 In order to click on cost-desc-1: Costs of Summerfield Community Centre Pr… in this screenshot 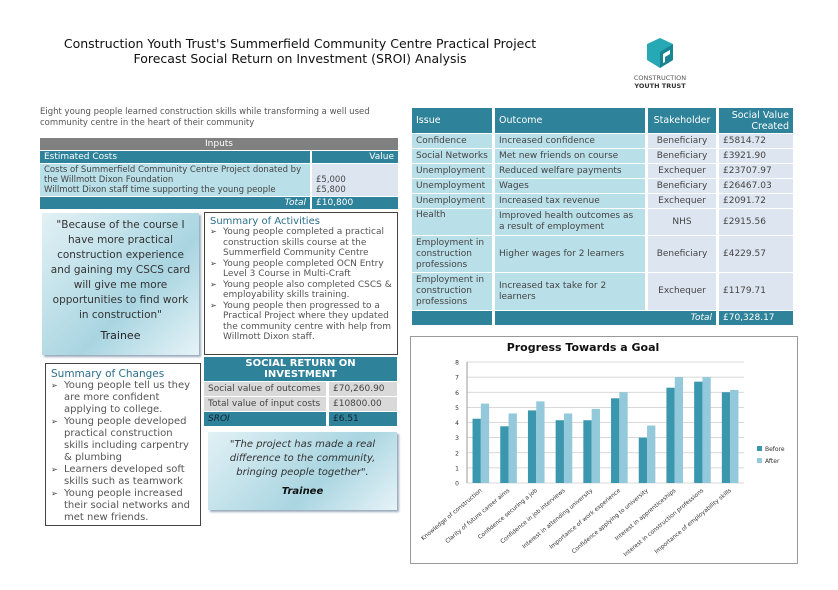, I will do `click(173, 175)`.